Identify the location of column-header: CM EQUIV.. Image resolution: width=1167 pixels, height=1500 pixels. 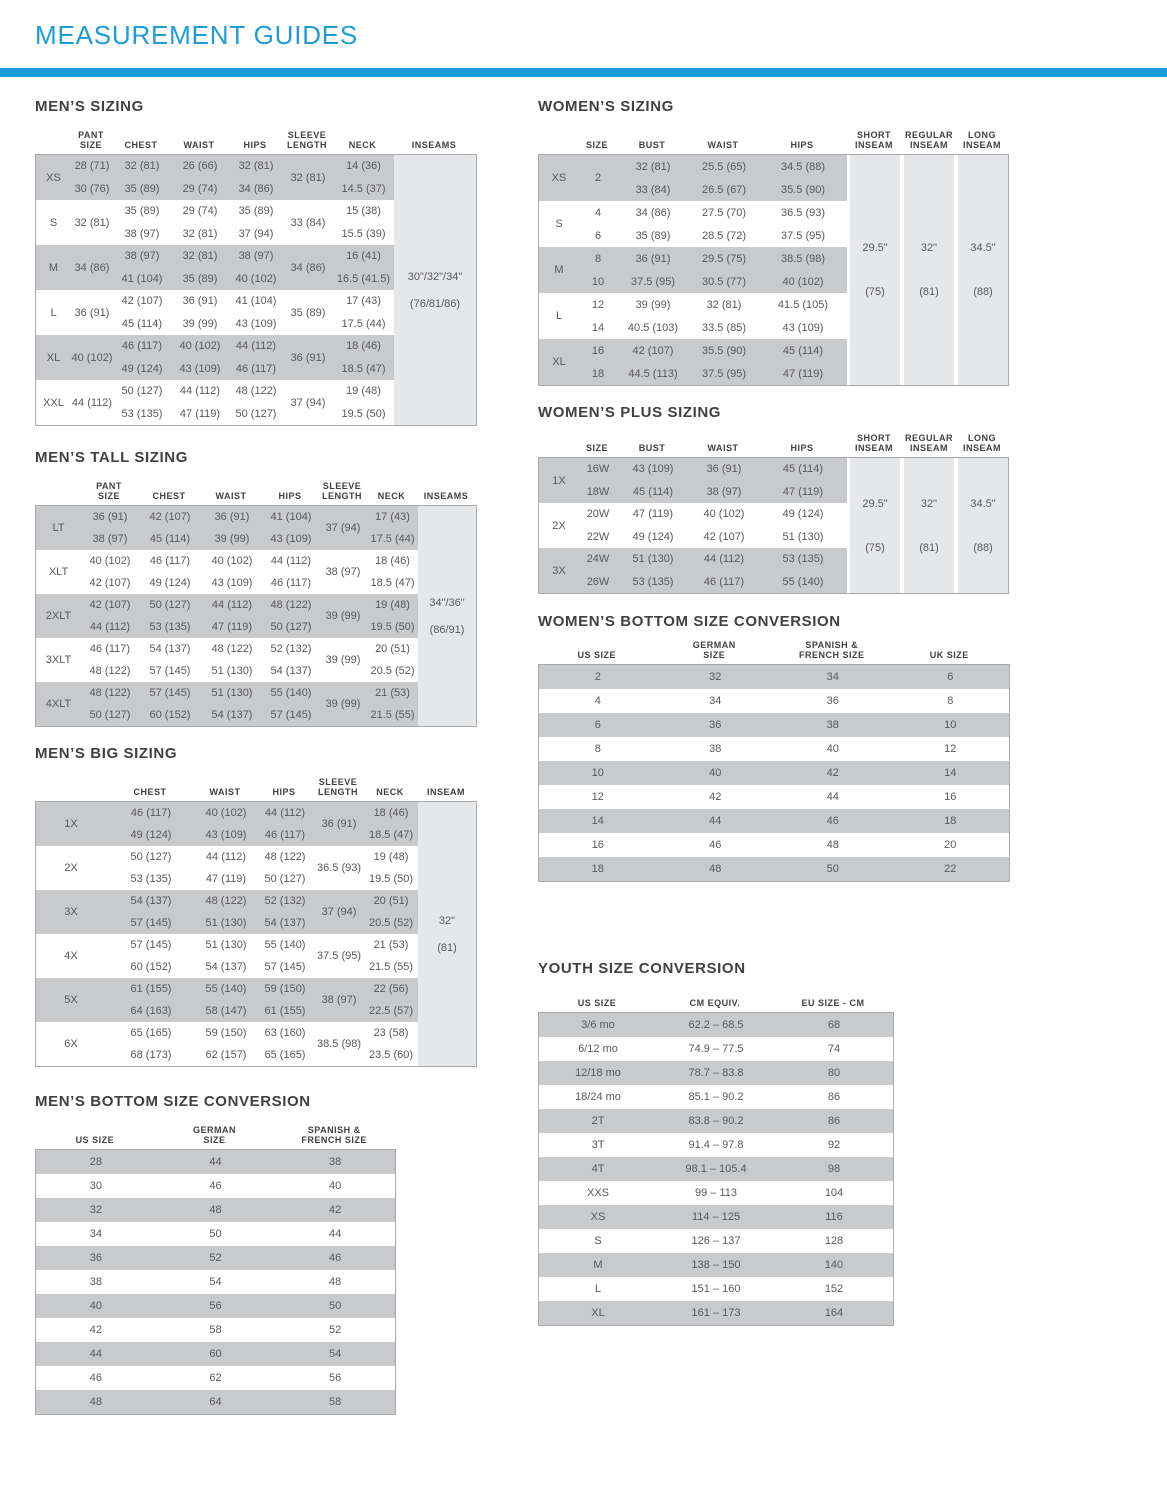
(715, 1005).